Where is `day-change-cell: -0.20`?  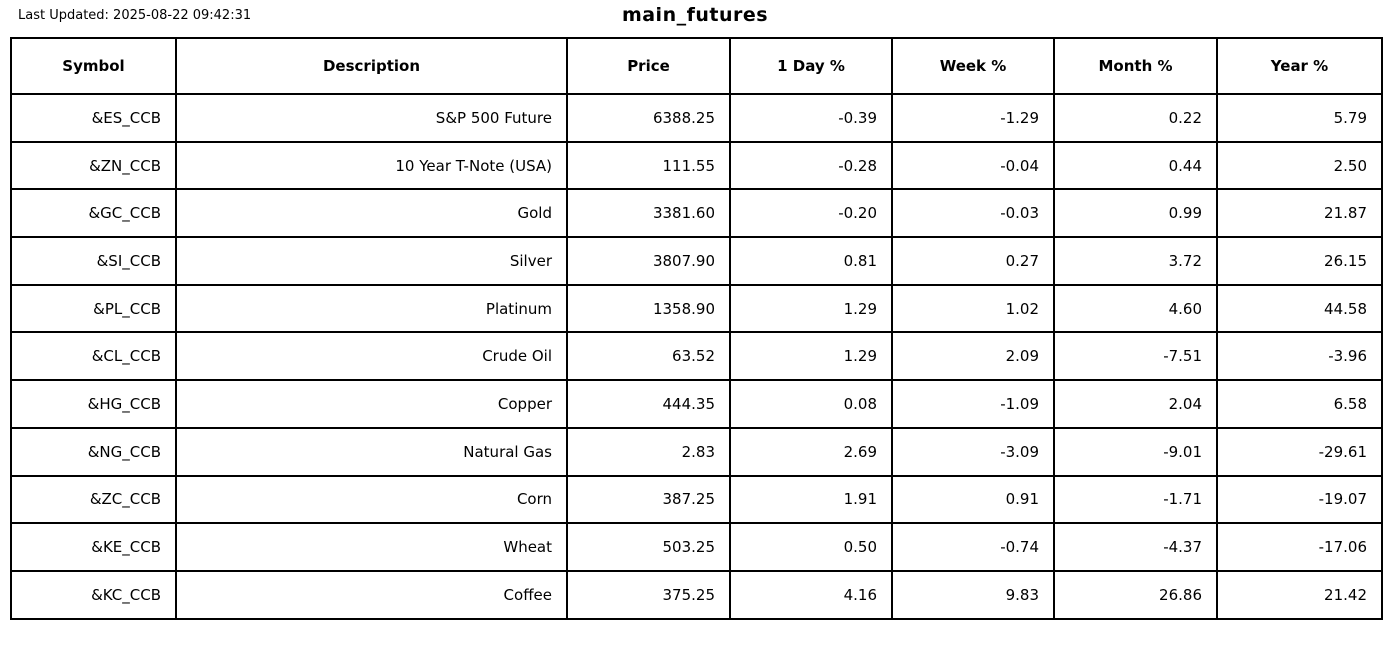 day-change-cell: -0.20 is located at coordinates (811, 213).